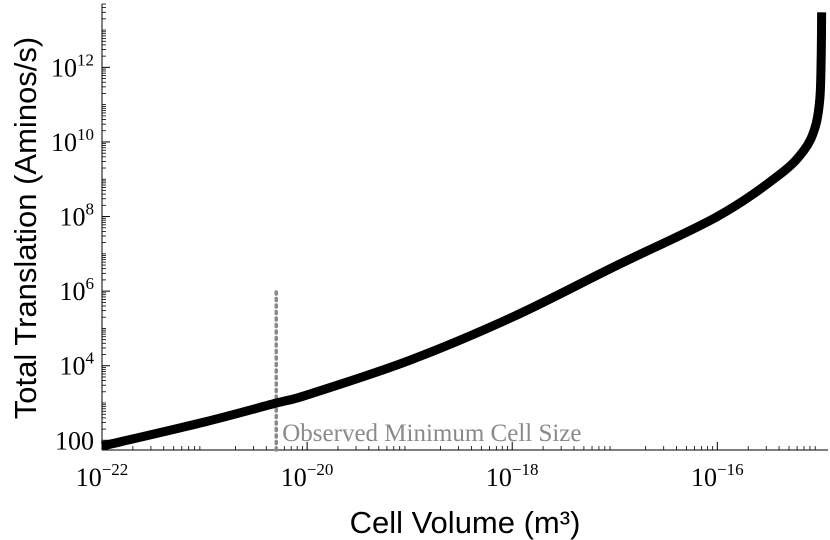 This screenshot has height=540, width=830. Describe the element at coordinates (72, 66) in the screenshot. I see `y-tick-label: 10¹²` at that location.